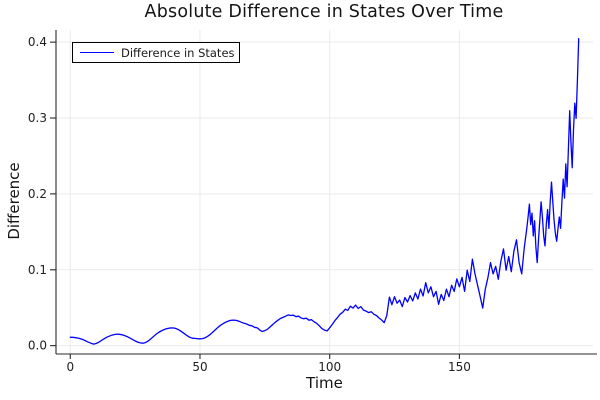  What do you see at coordinates (37, 118) in the screenshot?
I see `y-tick-label: 0.3` at bounding box center [37, 118].